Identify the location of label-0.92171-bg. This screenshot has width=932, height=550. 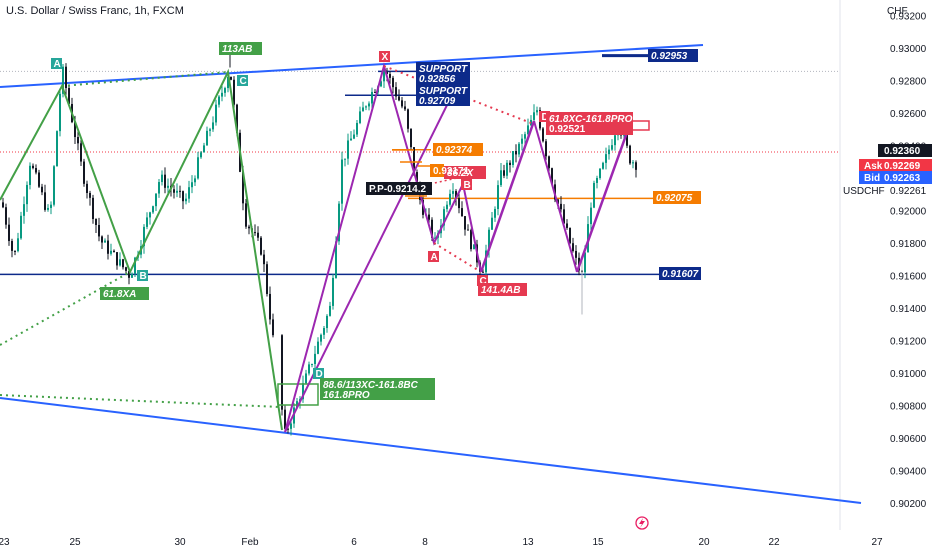
(437, 170).